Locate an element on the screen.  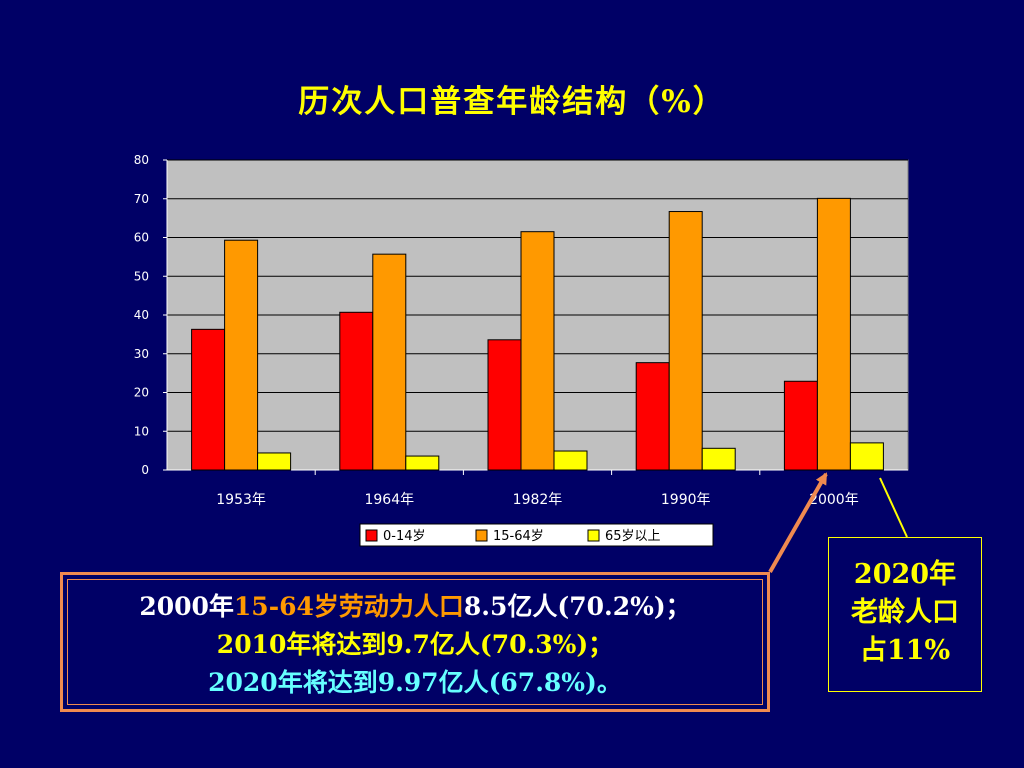
note-line-2010: 2010年将达到9.7亿人(70.3%)； is located at coordinates (415, 644).